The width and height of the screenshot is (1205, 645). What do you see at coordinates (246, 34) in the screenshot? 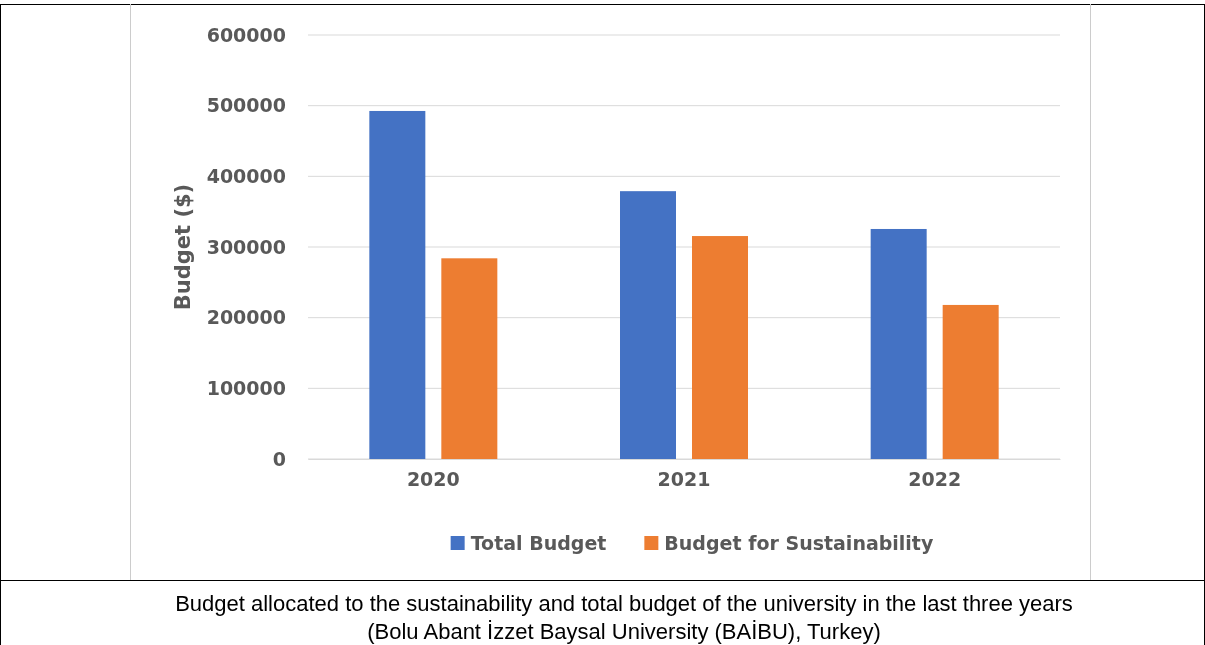
I see `y-tick-label: 600000` at bounding box center [246, 34].